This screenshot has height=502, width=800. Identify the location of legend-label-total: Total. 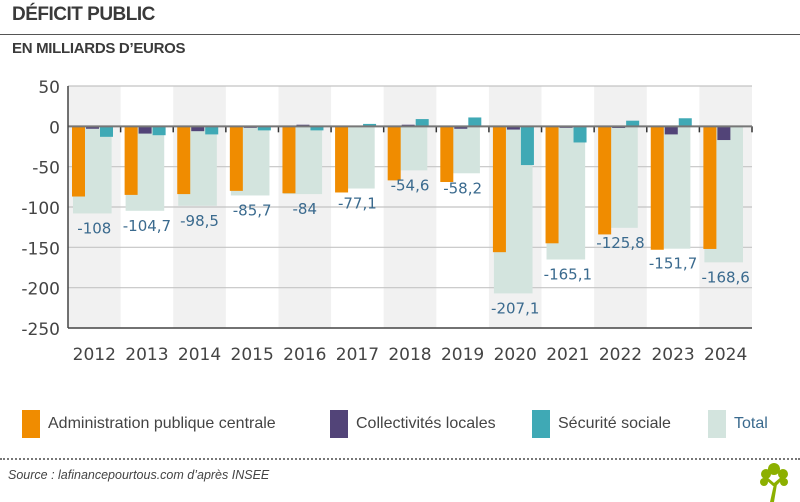
(751, 423).